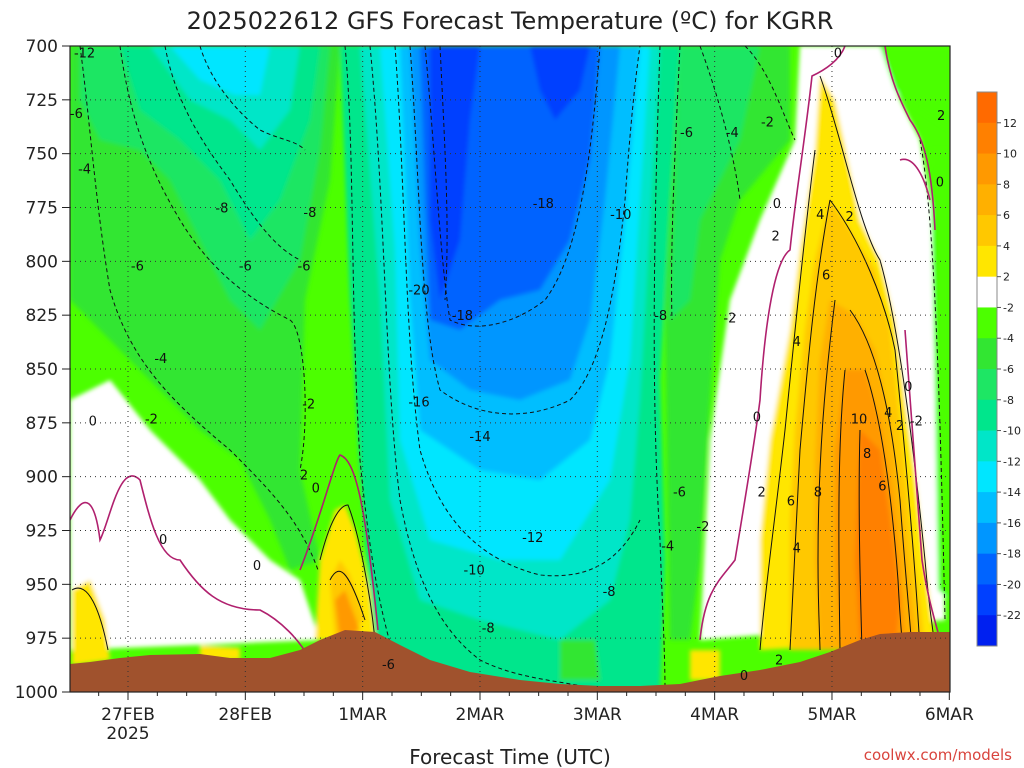  I want to click on x-tick-label: 3MAR, so click(597, 715).